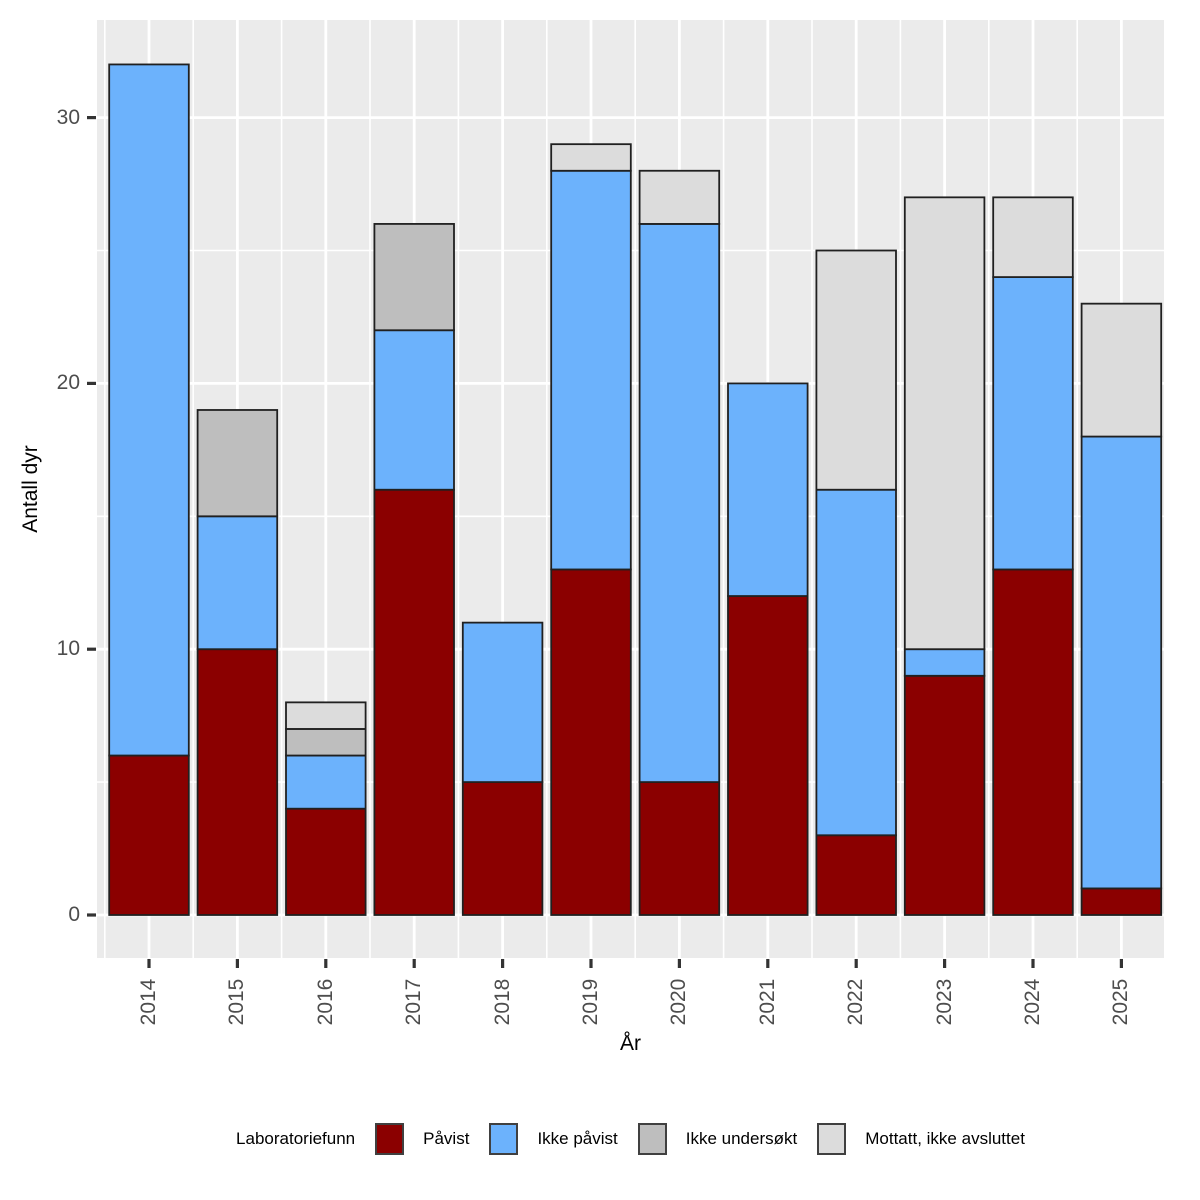 This screenshot has width=1200, height=1200. What do you see at coordinates (591, 742) in the screenshot?
I see `bar-segment-2019-p-vist` at bounding box center [591, 742].